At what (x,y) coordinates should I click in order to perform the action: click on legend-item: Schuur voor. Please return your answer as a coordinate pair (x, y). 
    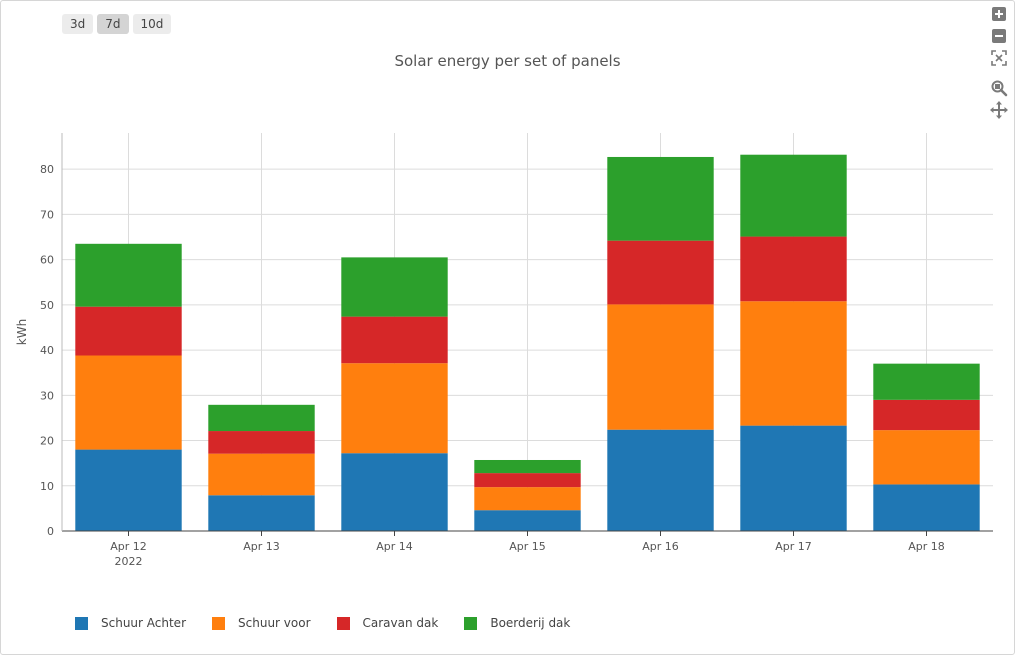
    Looking at the image, I should click on (261, 623).